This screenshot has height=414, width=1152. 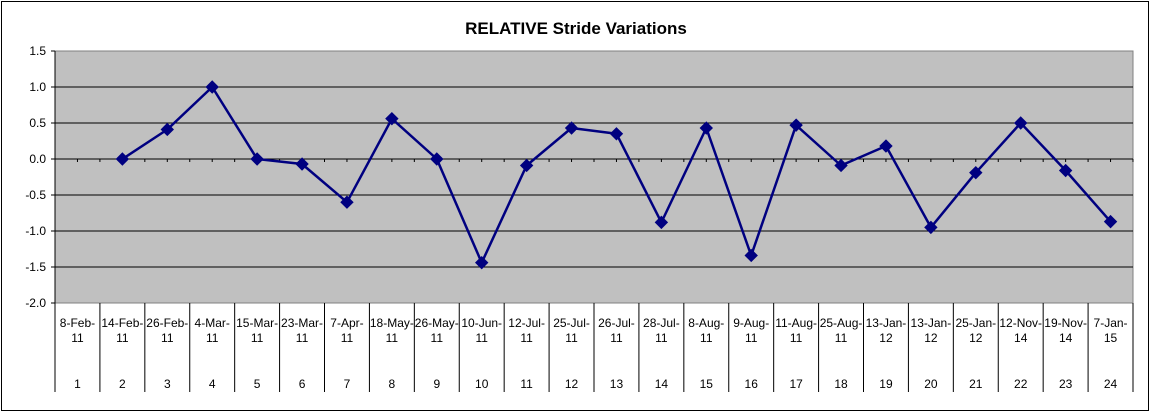 I want to click on x-index-label: 18, so click(x=841, y=384).